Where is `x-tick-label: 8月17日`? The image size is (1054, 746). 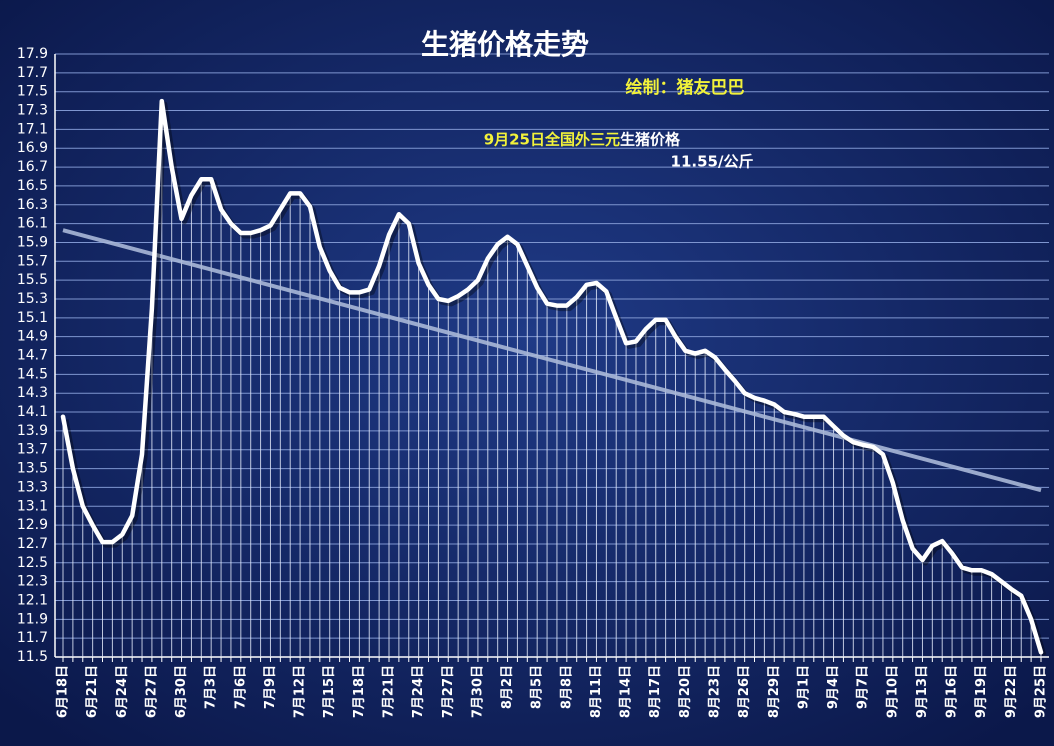 x-tick-label: 8月17日 is located at coordinates (655, 691).